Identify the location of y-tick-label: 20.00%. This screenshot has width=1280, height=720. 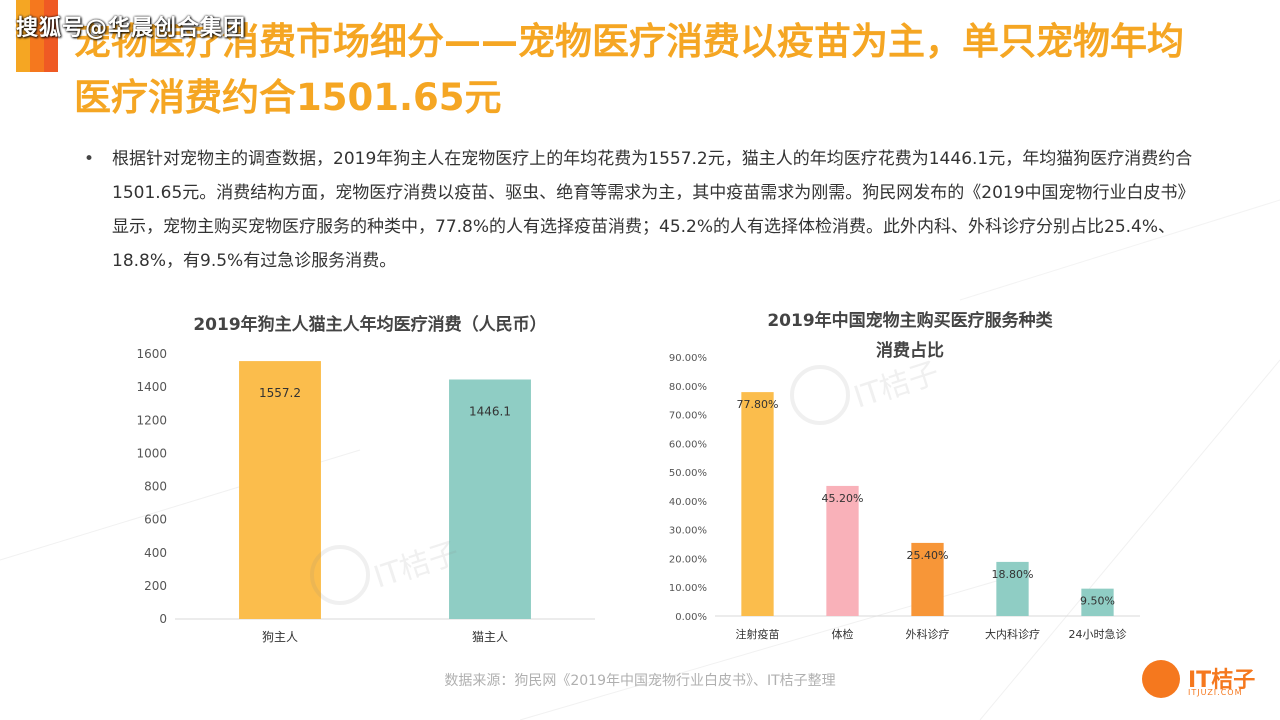
(688, 559).